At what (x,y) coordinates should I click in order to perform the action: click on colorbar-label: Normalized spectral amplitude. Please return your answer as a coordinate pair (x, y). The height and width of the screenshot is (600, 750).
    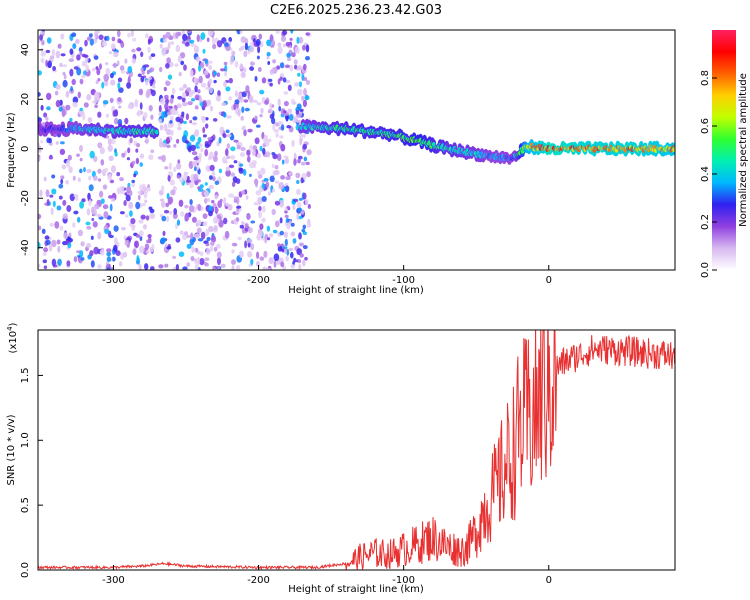
    Looking at the image, I should click on (743, 150).